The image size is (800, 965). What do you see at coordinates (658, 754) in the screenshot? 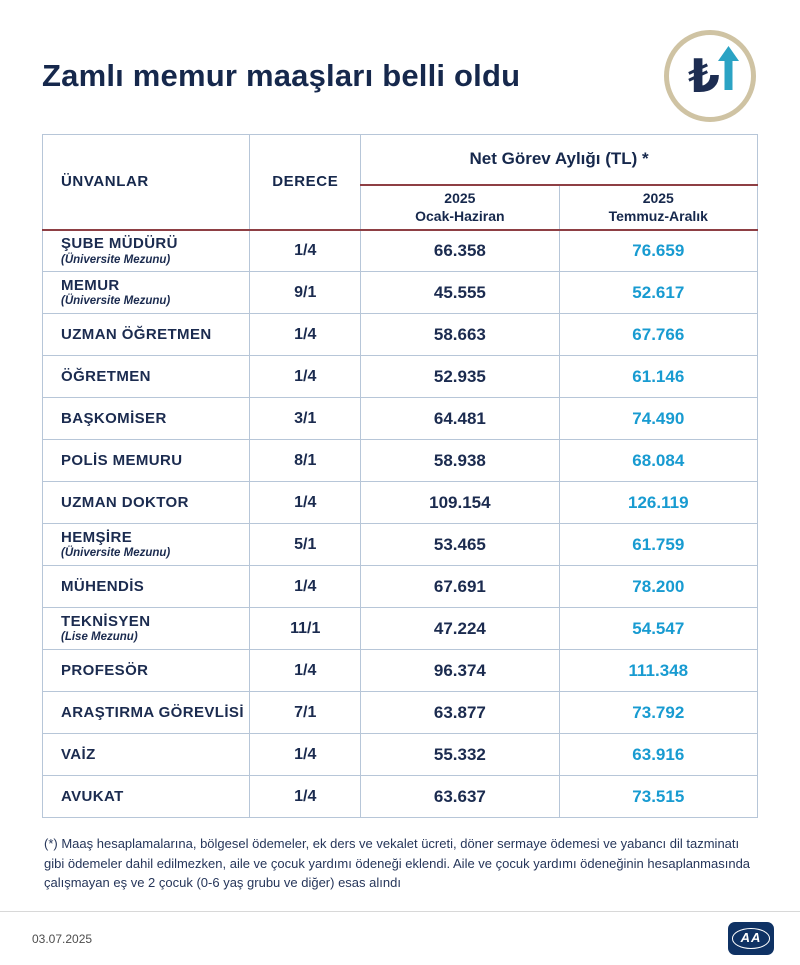
I see `cell-jul-dec: 63.916` at bounding box center [658, 754].